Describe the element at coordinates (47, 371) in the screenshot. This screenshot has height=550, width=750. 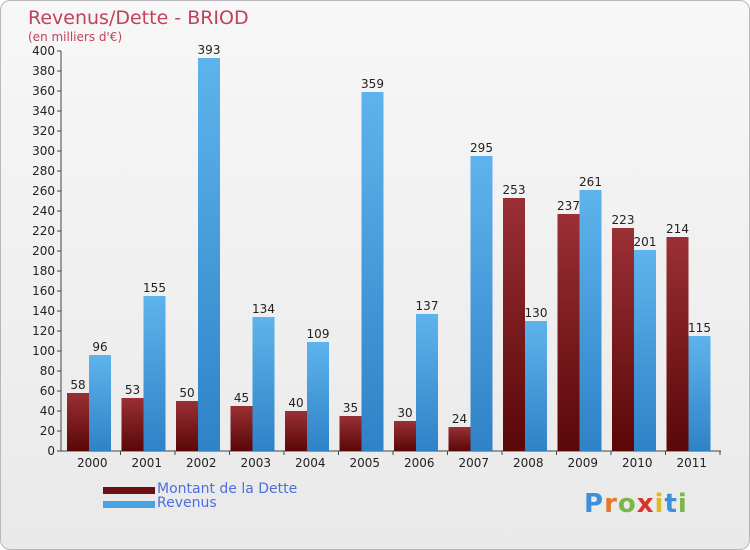
I see `y-tick-label: 80` at that location.